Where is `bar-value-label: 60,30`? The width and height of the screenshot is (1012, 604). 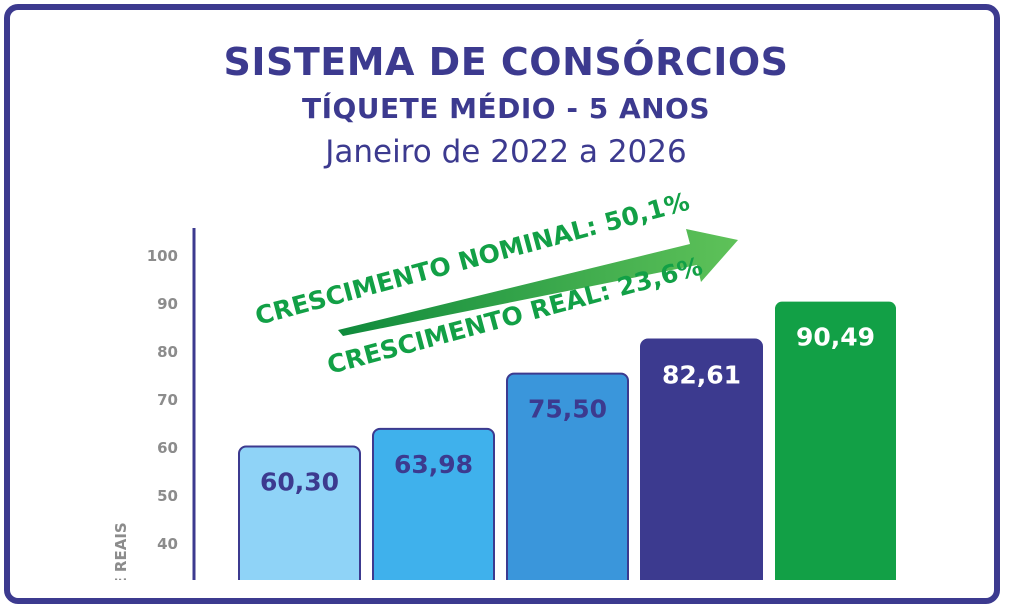 bar-value-label: 60,30 is located at coordinates (299, 482).